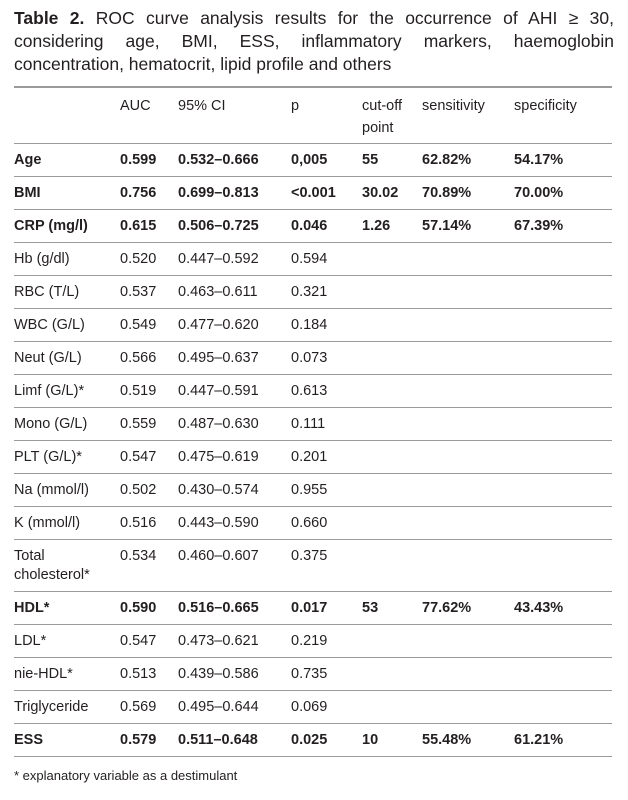  What do you see at coordinates (234, 641) in the screenshot?
I see `table-cell: 0.473–0.621` at bounding box center [234, 641].